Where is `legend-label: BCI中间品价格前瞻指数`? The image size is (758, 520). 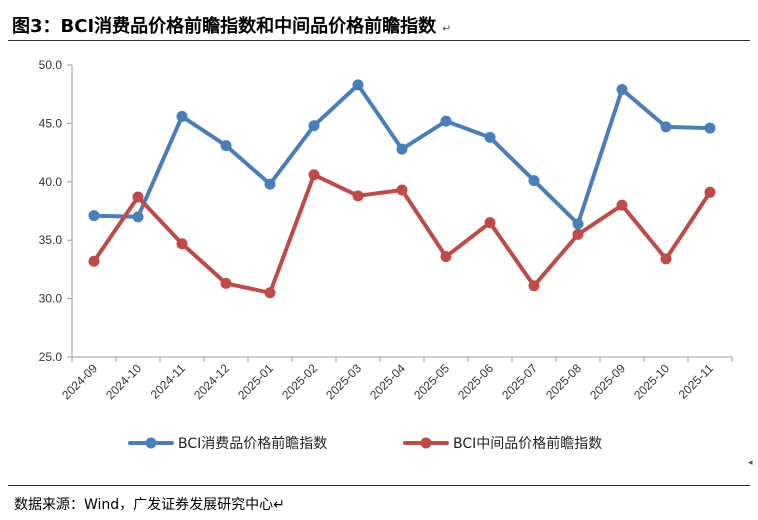
legend-label: BCI中间品价格前瞻指数 is located at coordinates (527, 443).